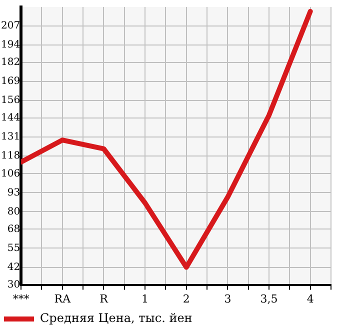 The width and height of the screenshot is (345, 335). I want to click on y-tick-label: 68, so click(13, 229).